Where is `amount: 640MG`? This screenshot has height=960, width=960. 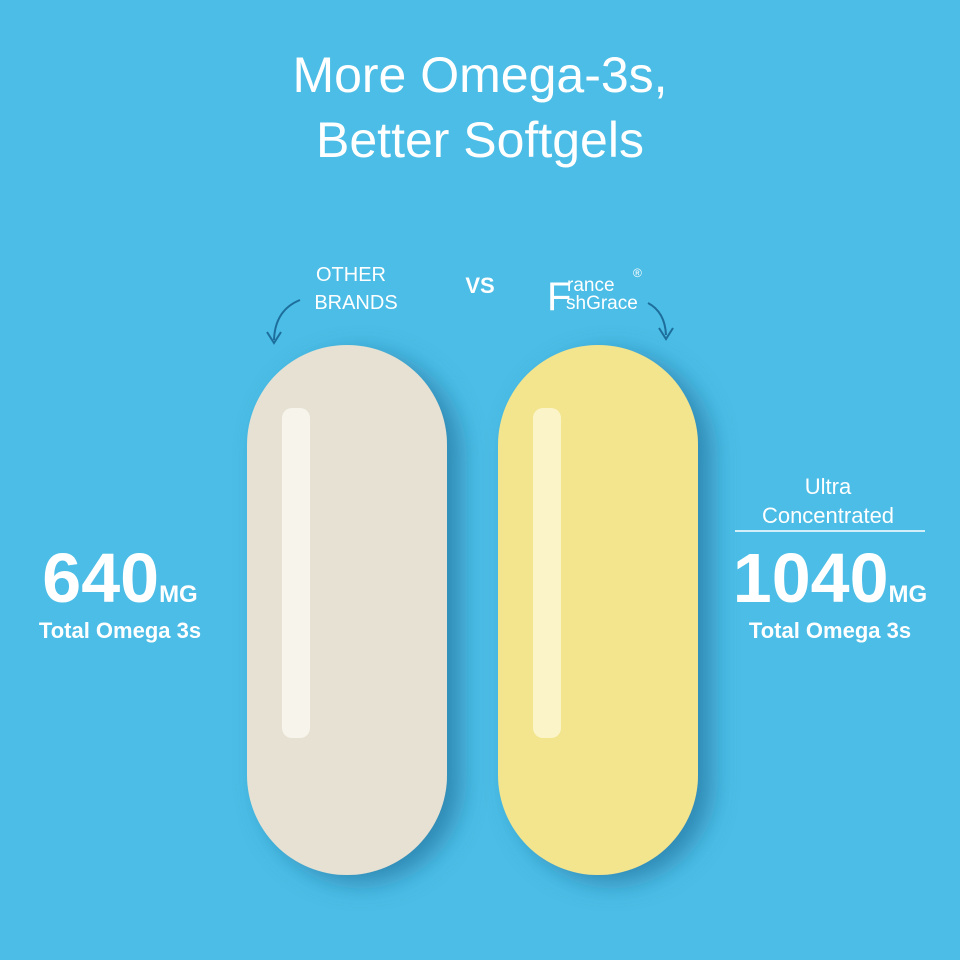 amount: 640MG is located at coordinates (119, 578).